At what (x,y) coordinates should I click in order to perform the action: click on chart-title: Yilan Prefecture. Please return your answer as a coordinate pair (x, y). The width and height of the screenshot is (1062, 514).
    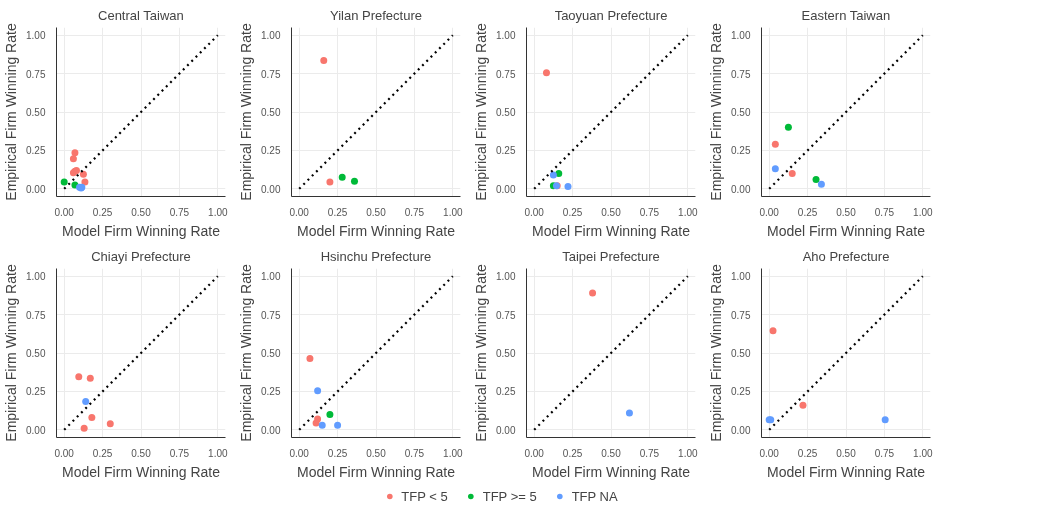
    Looking at the image, I should click on (376, 15).